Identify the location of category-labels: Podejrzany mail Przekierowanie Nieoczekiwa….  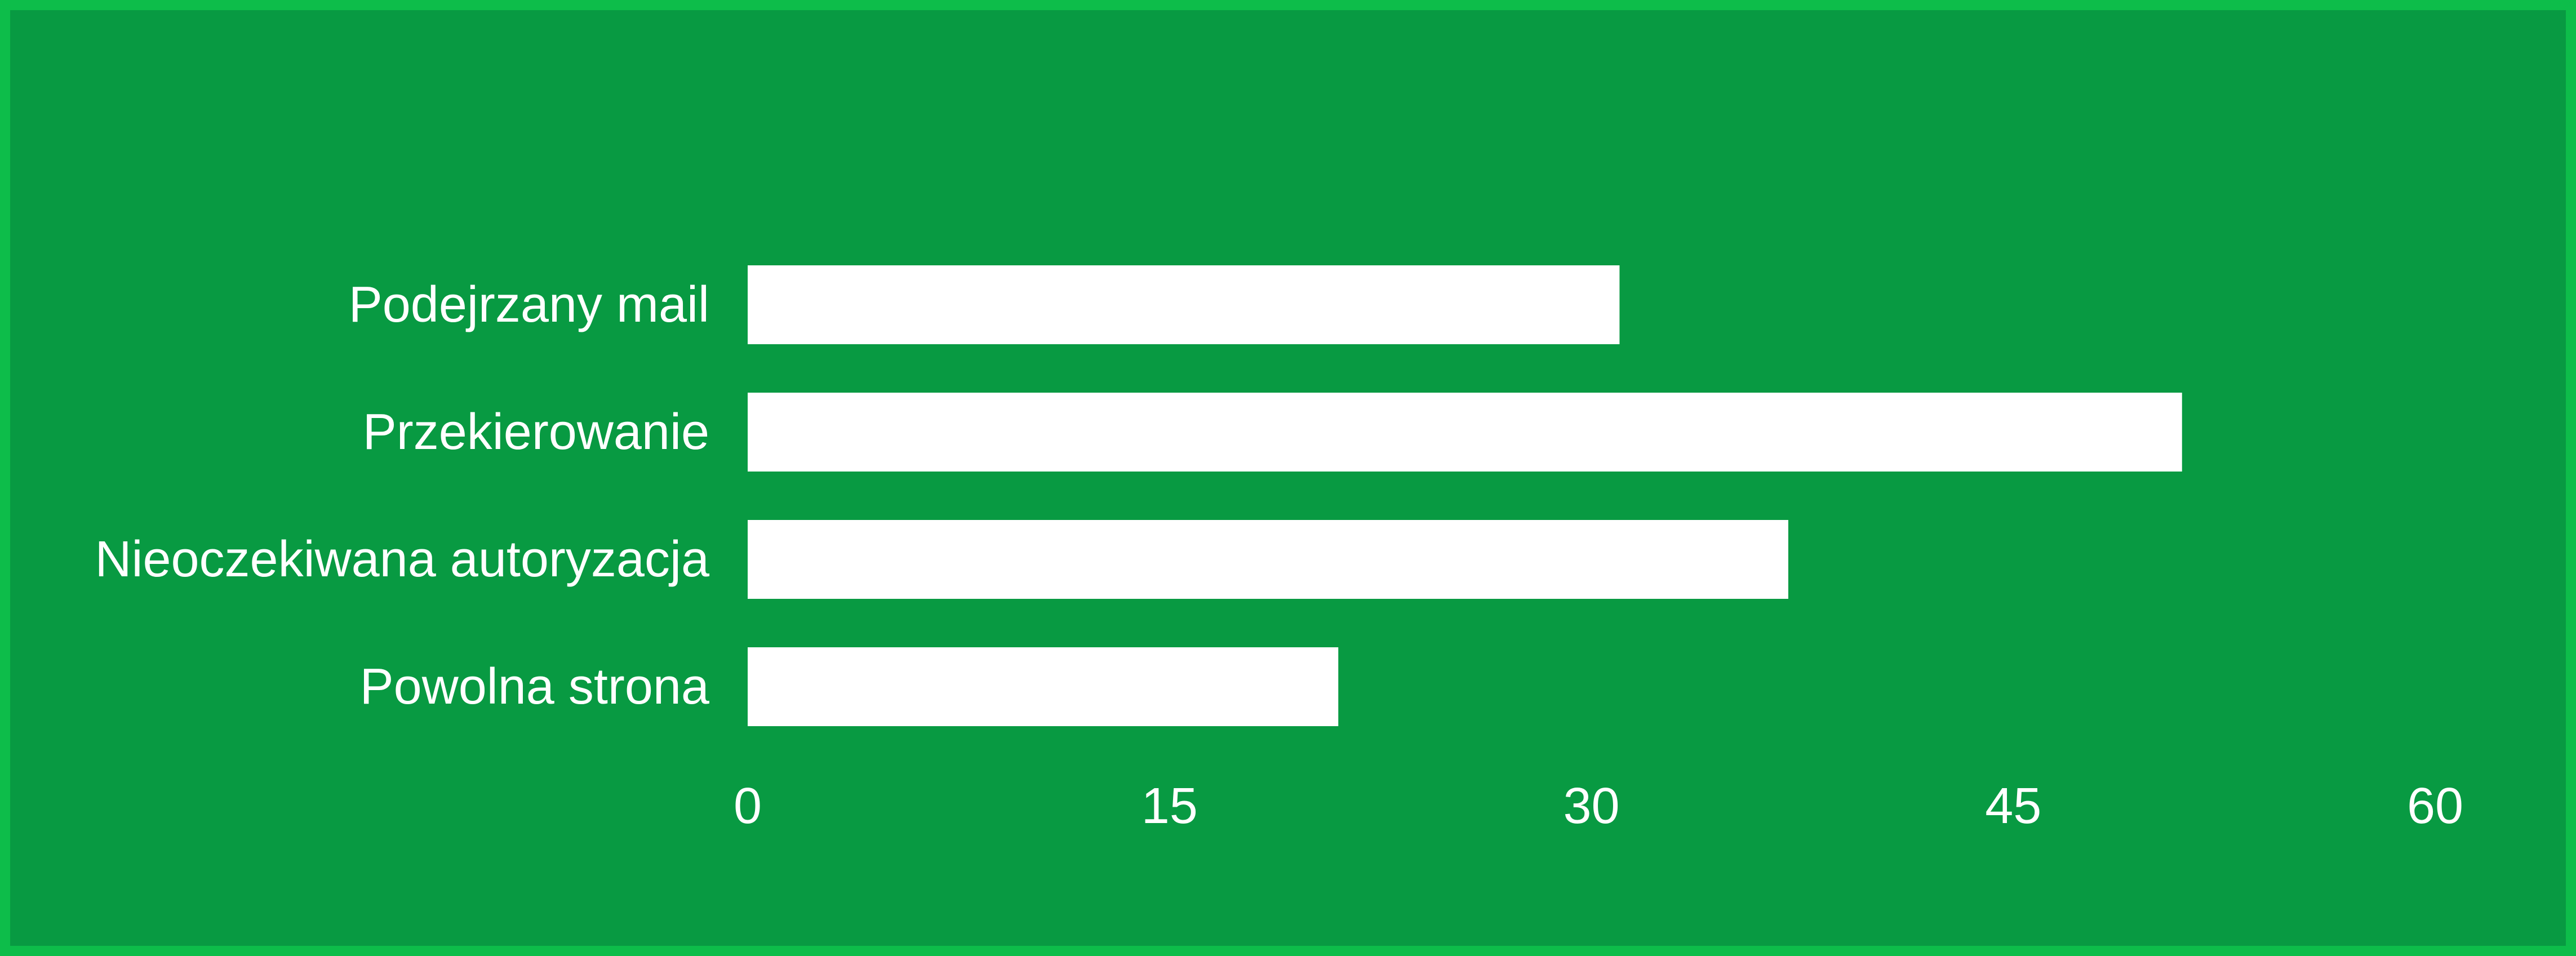
(402, 496).